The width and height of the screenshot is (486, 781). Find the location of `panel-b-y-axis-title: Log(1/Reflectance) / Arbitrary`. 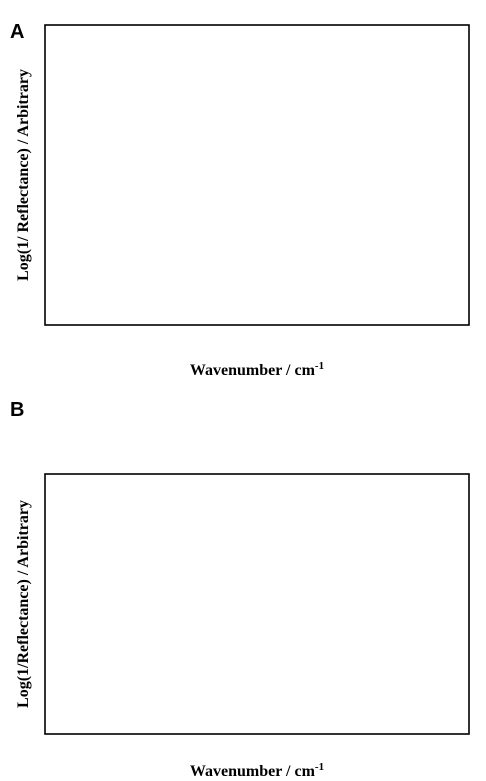

panel-b-y-axis-title: Log(1/Reflectance) / Arbitrary is located at coordinates (23, 604).